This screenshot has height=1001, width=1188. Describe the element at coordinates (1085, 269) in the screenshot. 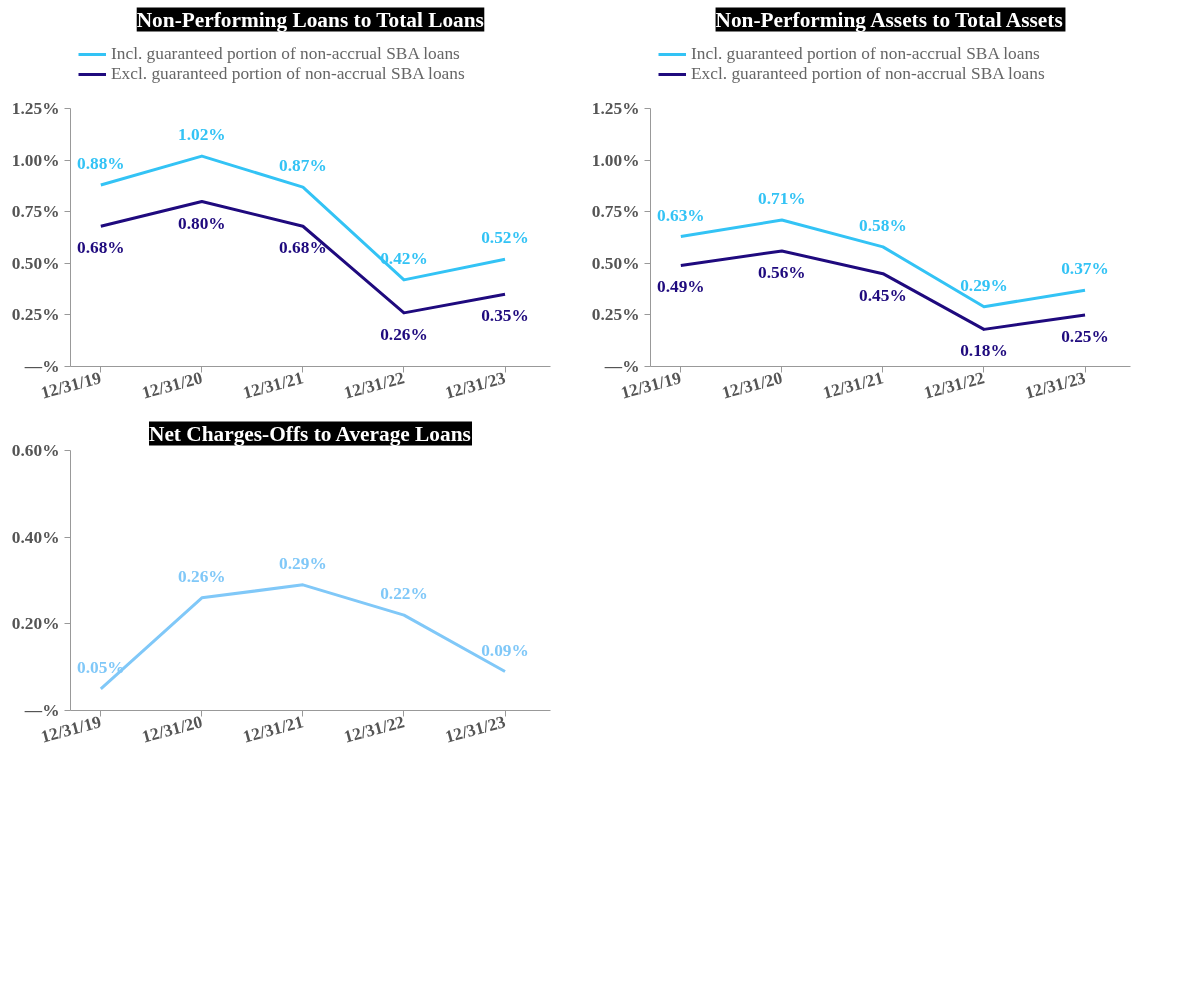

I see `data-label: 0.37%` at that location.